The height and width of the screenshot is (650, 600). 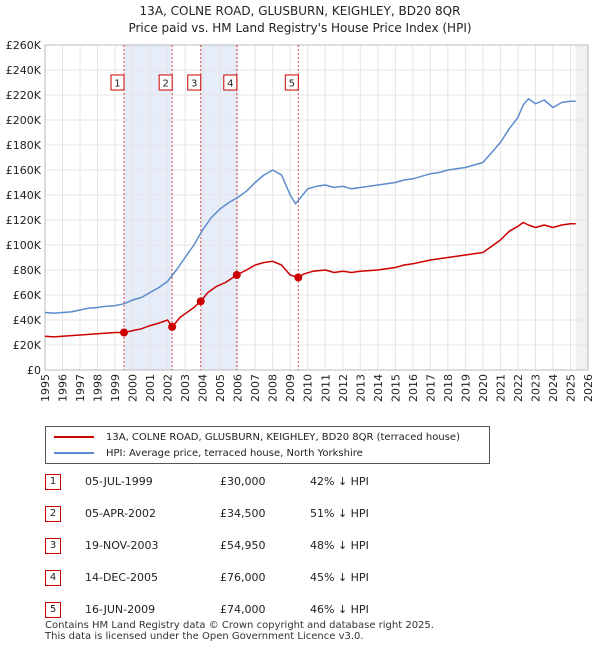 What do you see at coordinates (27, 345) in the screenshot?
I see `y-tick-label: £20K` at bounding box center [27, 345].